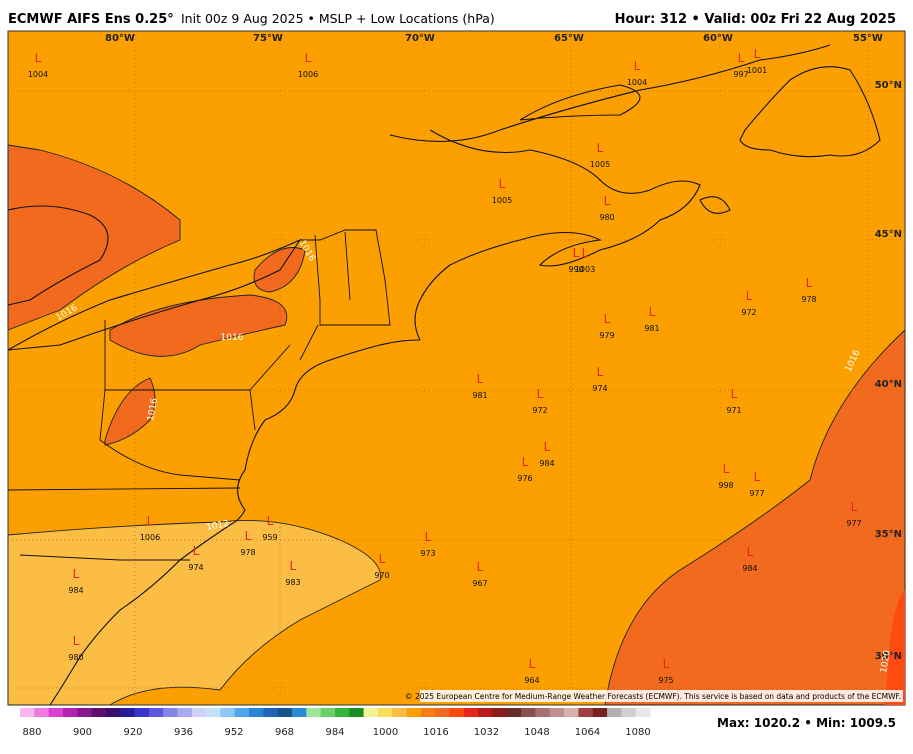  I want to click on low-center: L 974, so click(599, 379).